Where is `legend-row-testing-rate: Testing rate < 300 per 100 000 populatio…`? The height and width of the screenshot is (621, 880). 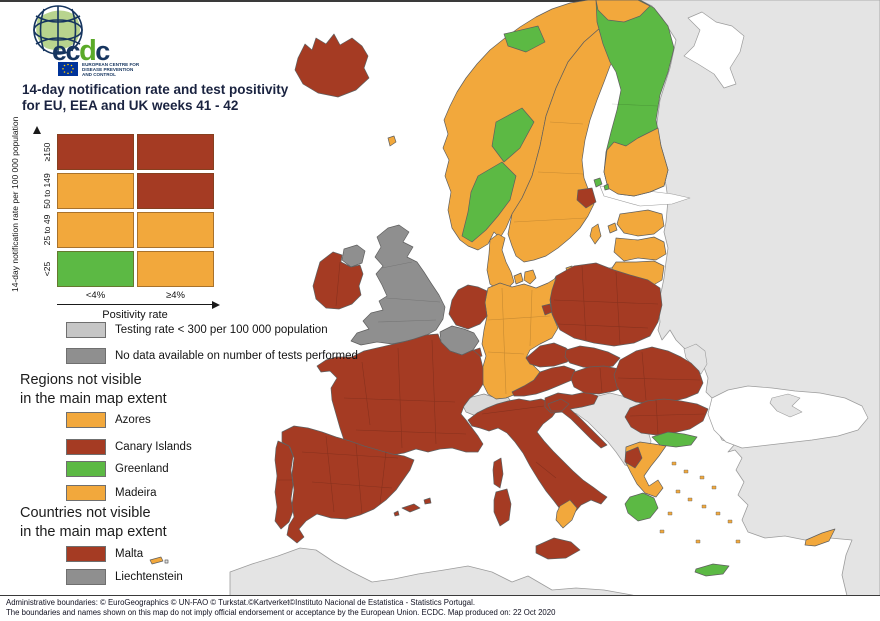
legend-row-testing-rate: Testing rate < 300 per 100 000 populatio… is located at coordinates (197, 330).